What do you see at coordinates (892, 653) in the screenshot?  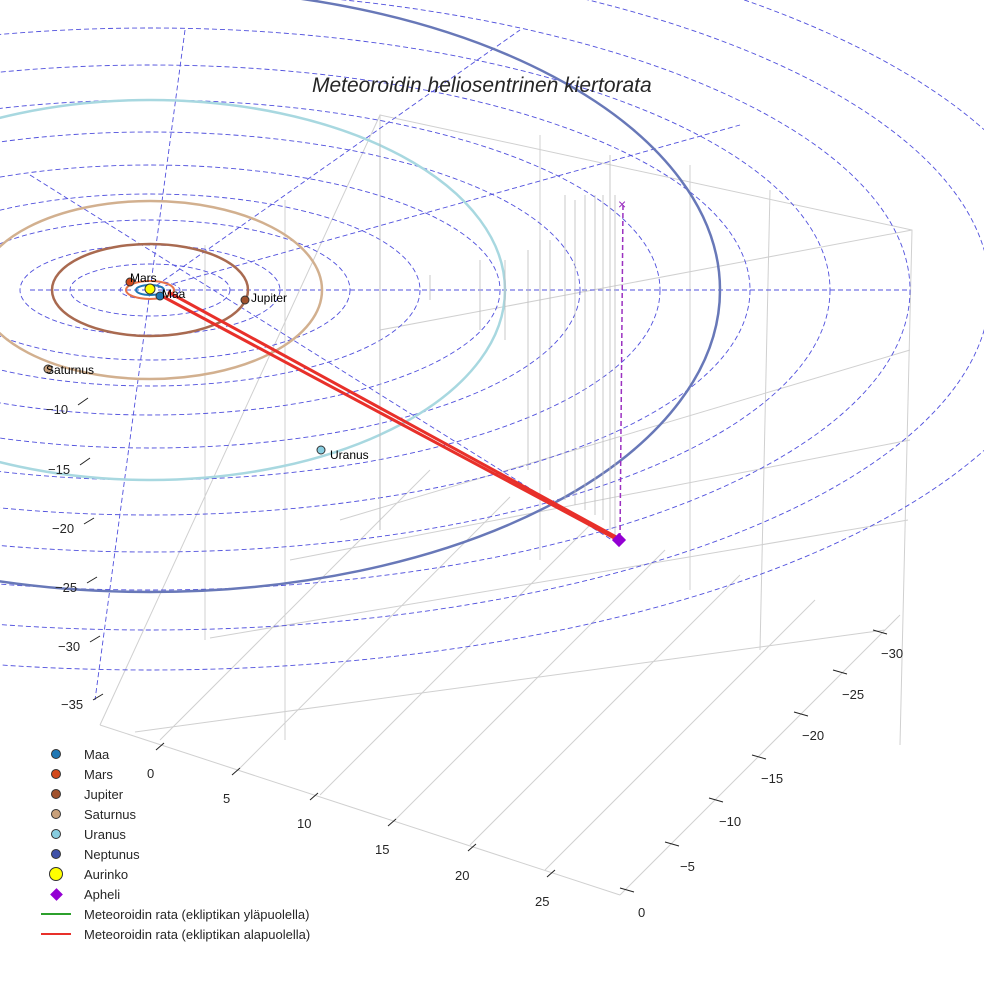 I see `y-tick: −30` at bounding box center [892, 653].